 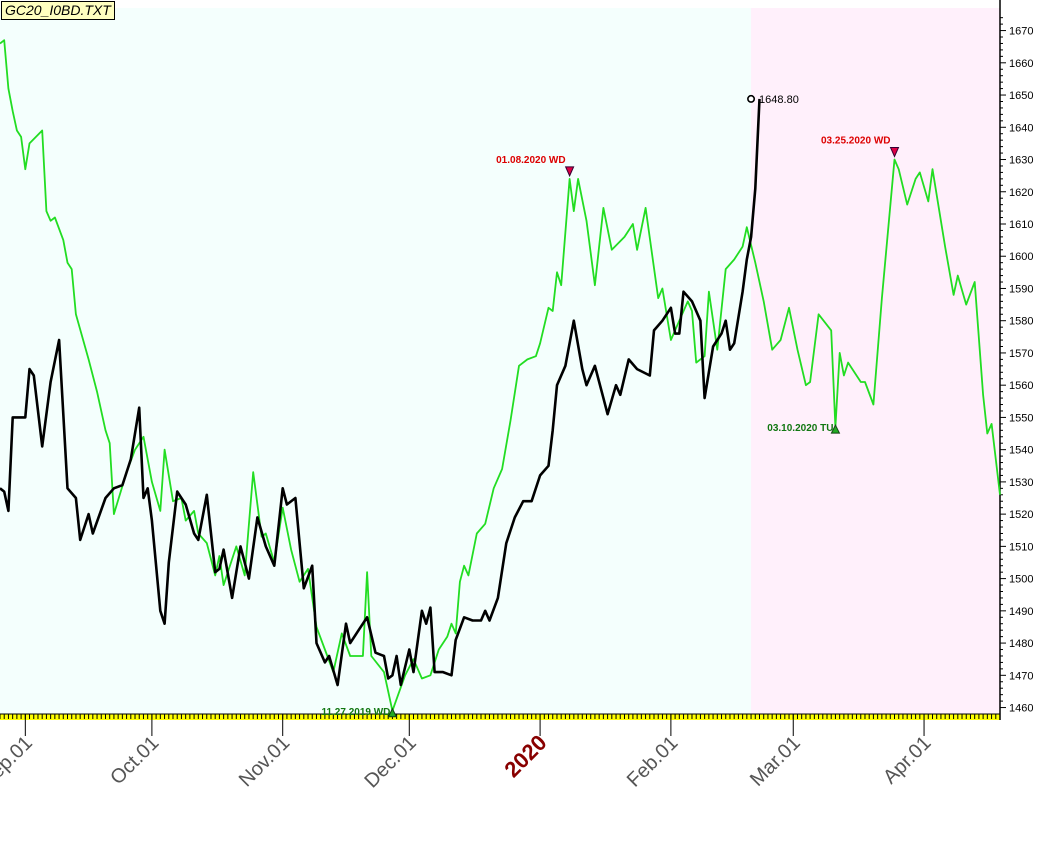 I want to click on x-tick-label: Mar.01, so click(x=775, y=761).